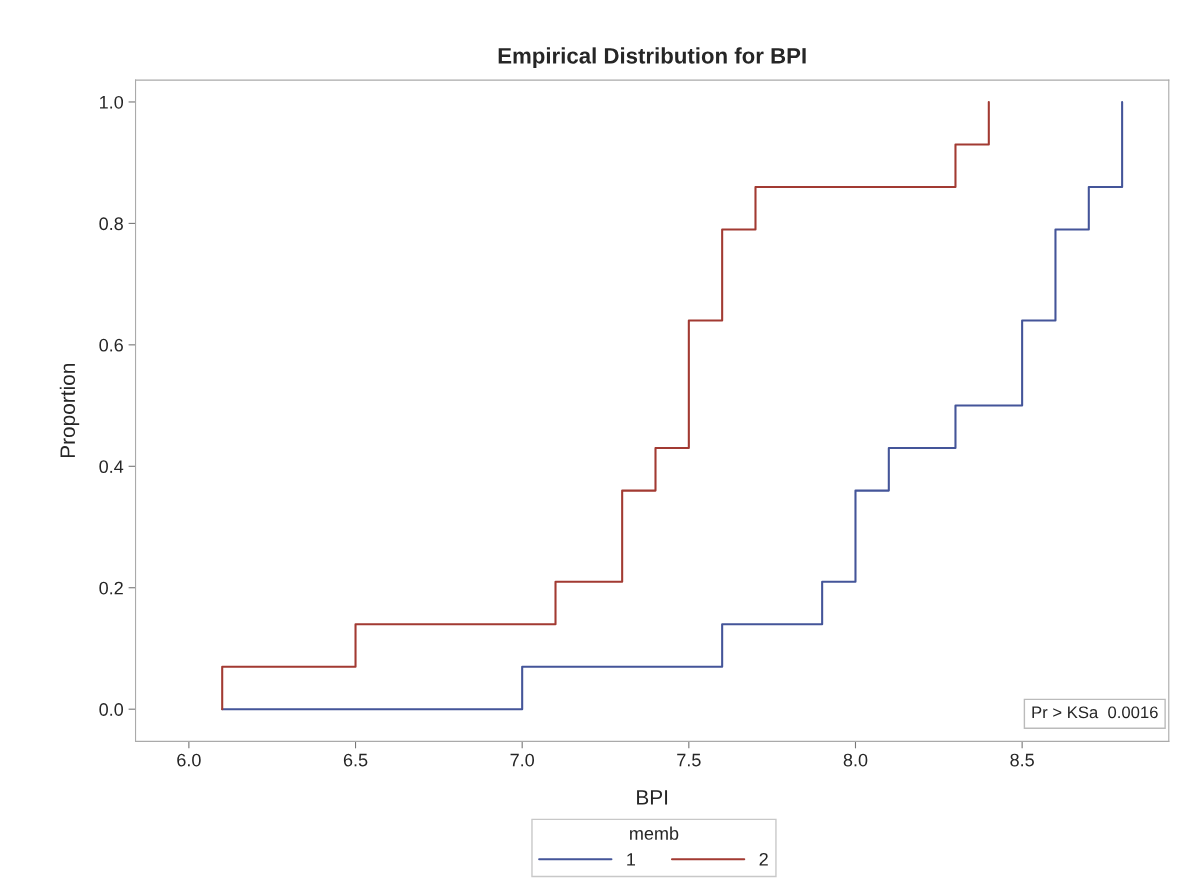 This screenshot has height=890, width=1189. I want to click on y-tick-label: 0.4, so click(111, 467).